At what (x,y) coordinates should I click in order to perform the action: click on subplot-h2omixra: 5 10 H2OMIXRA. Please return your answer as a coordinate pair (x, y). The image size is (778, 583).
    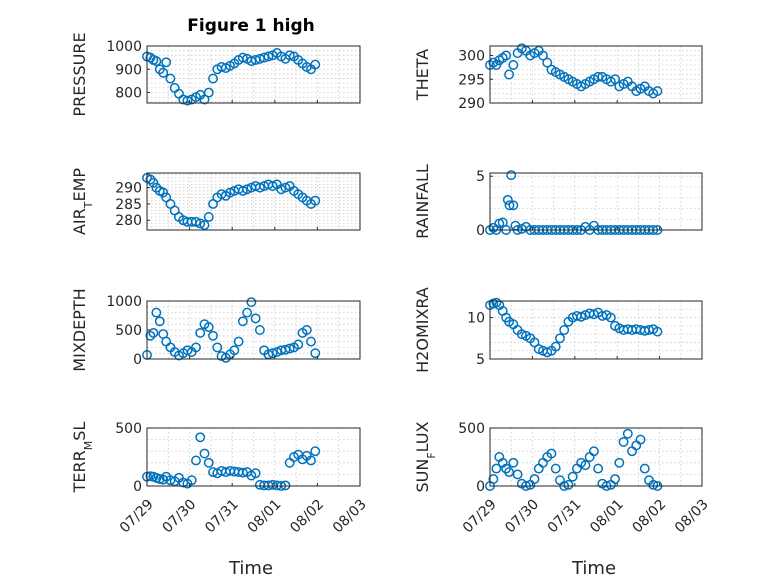
    Looking at the image, I should click on (558, 330).